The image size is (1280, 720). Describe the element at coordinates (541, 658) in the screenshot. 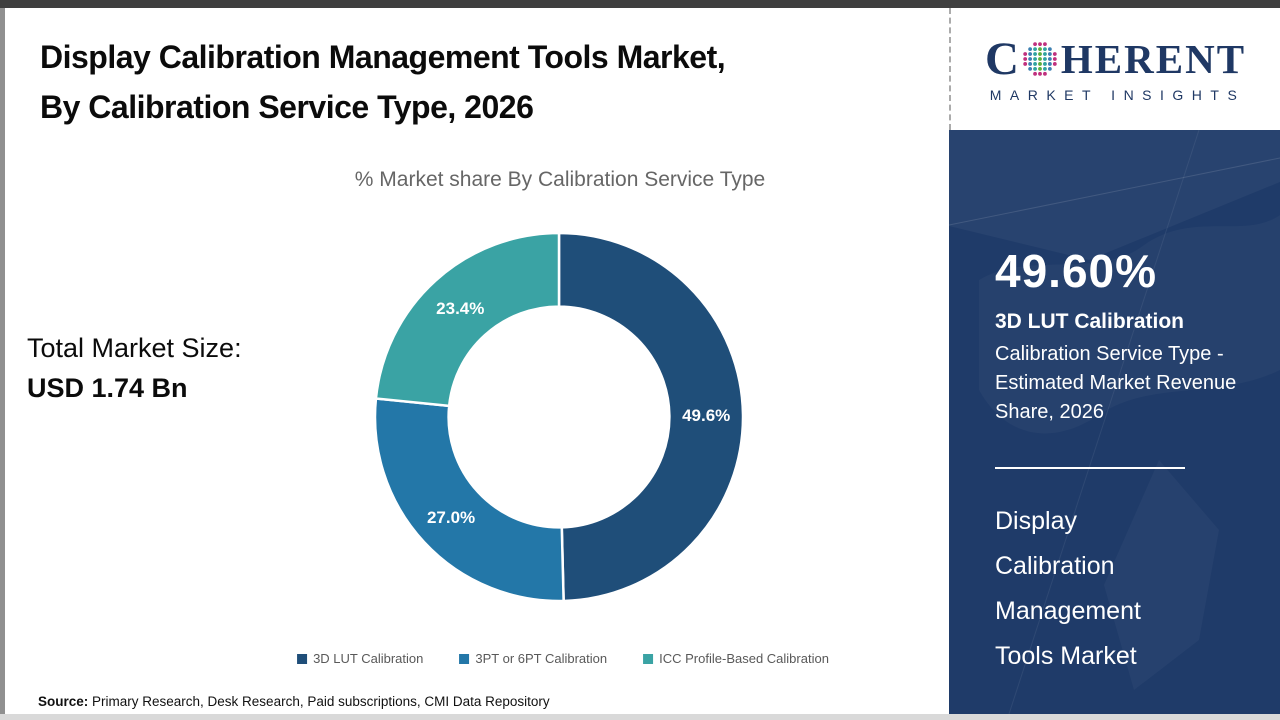

I see `legend-label: 3PT or 6PT Calibration` at that location.